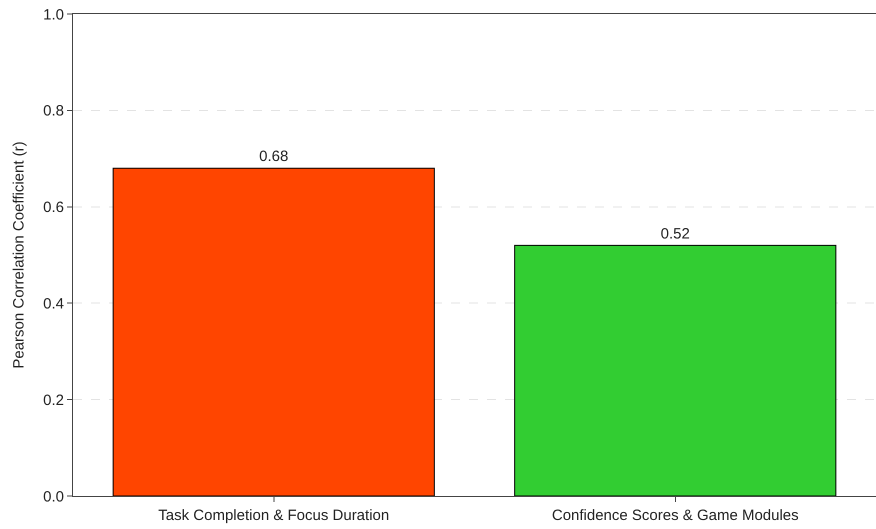  What do you see at coordinates (53, 400) in the screenshot?
I see `y-tick-label: 0.2` at bounding box center [53, 400].